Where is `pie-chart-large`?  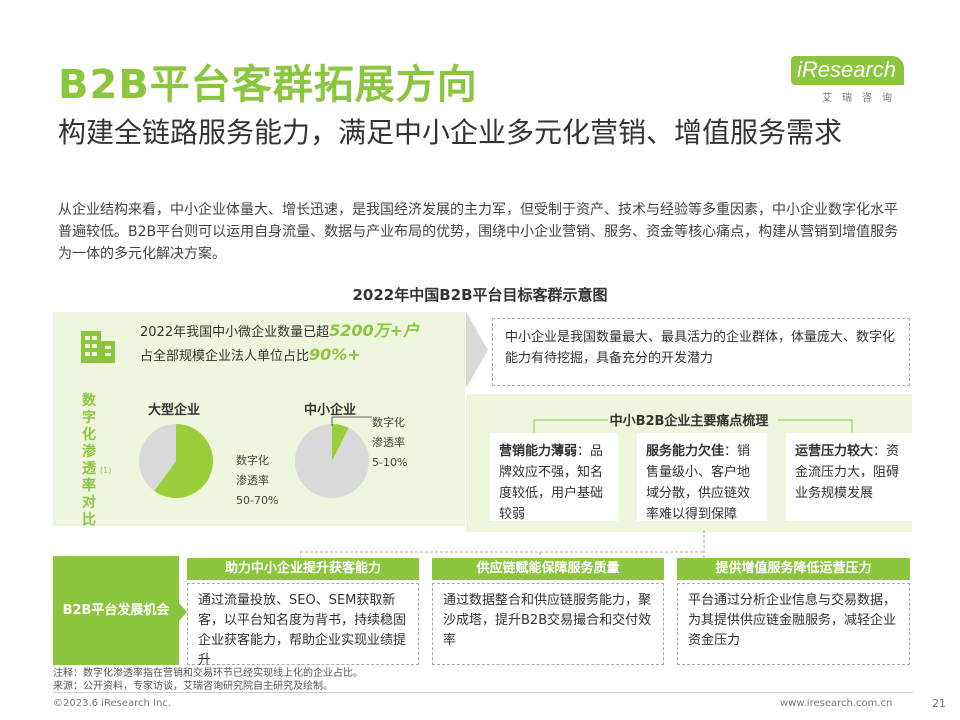 pie-chart-large is located at coordinates (175, 461).